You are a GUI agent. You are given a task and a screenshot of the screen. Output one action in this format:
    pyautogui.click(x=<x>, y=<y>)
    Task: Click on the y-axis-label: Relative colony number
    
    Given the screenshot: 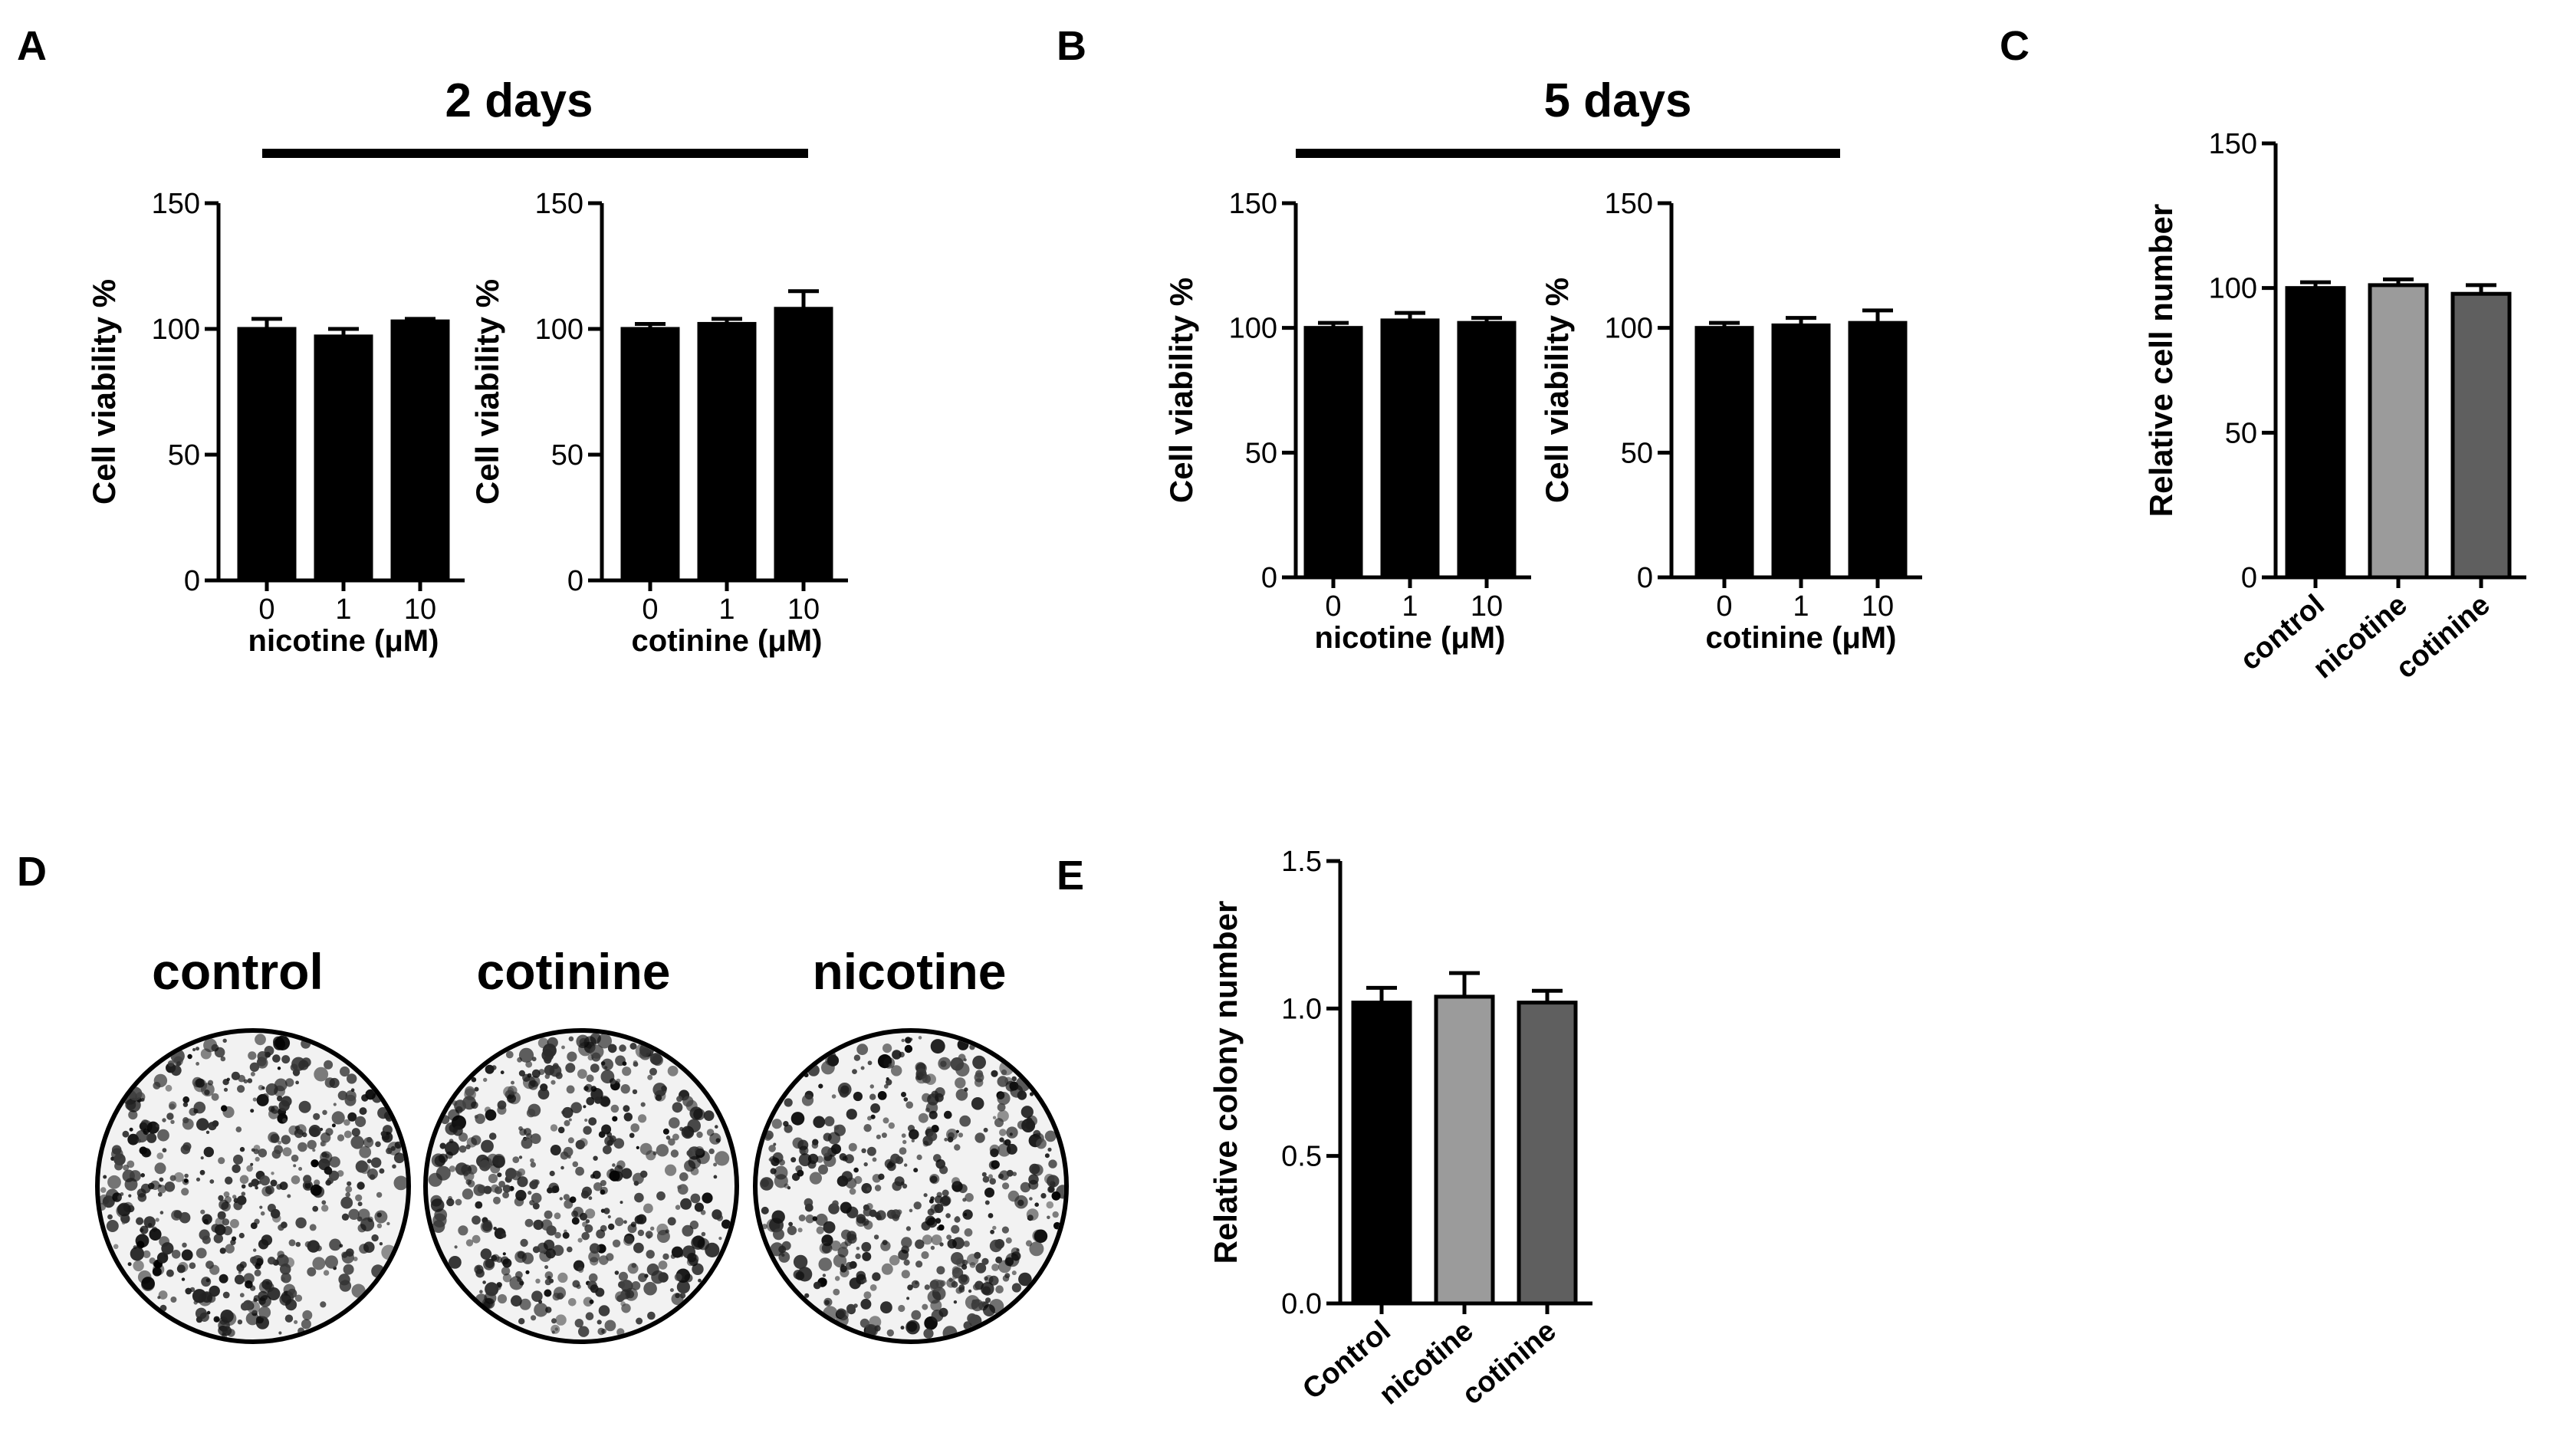 What is the action you would take?
    pyautogui.click(x=1226, y=1082)
    